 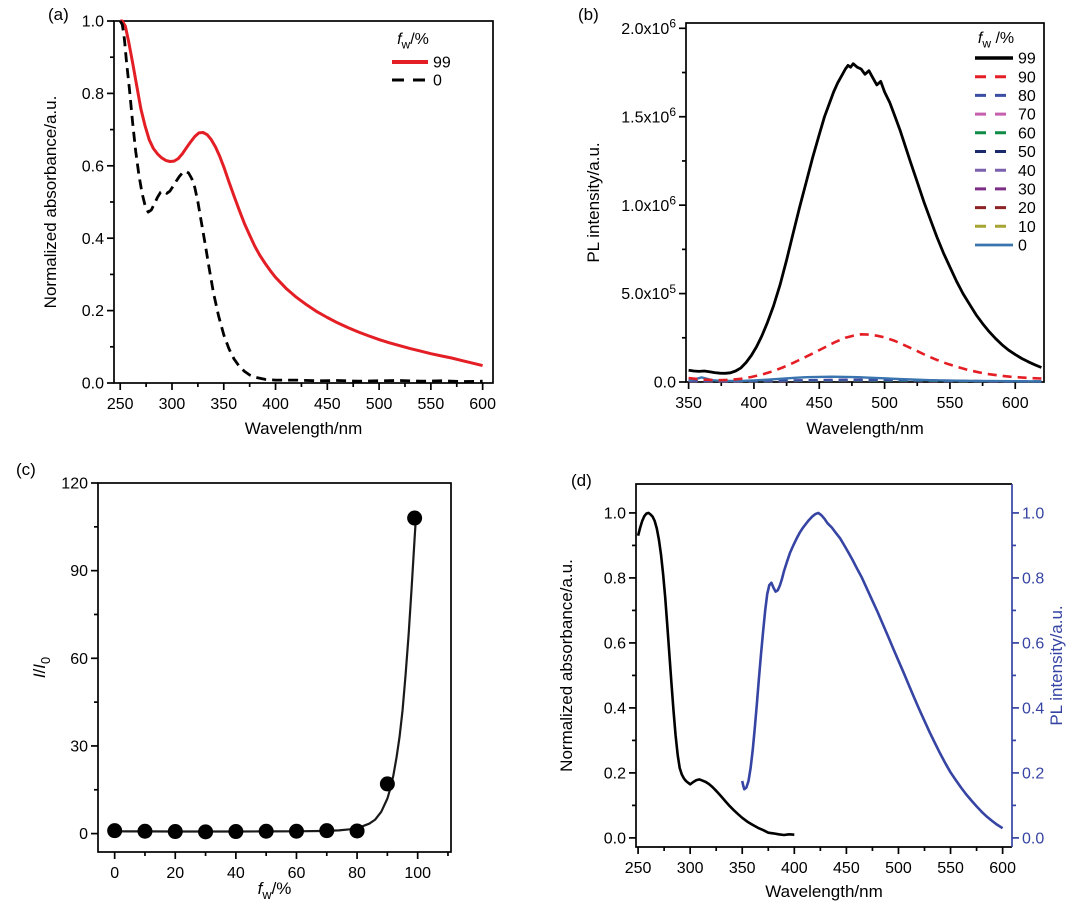 What do you see at coordinates (1027, 115) in the screenshot?
I see `legend-entry-label: 70` at bounding box center [1027, 115].